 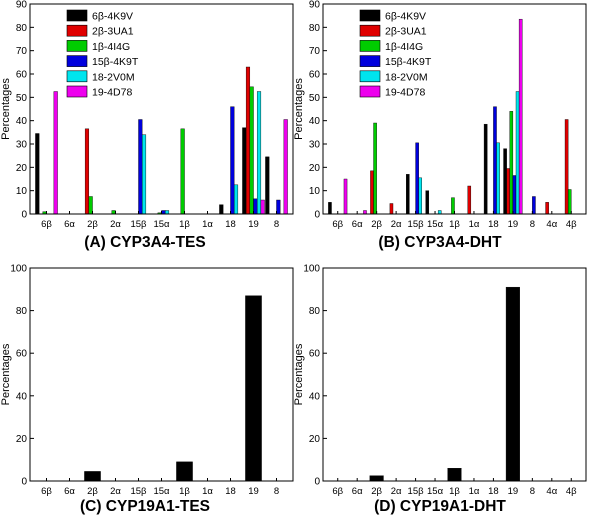 What do you see at coordinates (92, 491) in the screenshot?
I see `x-tick-label-c: 2β` at bounding box center [92, 491].